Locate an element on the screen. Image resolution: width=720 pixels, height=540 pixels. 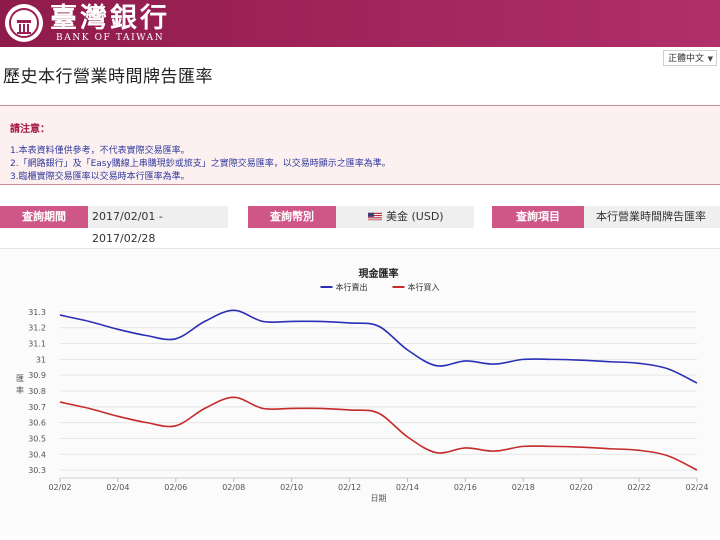
x-tick-label: 02/14 is located at coordinates (407, 487).